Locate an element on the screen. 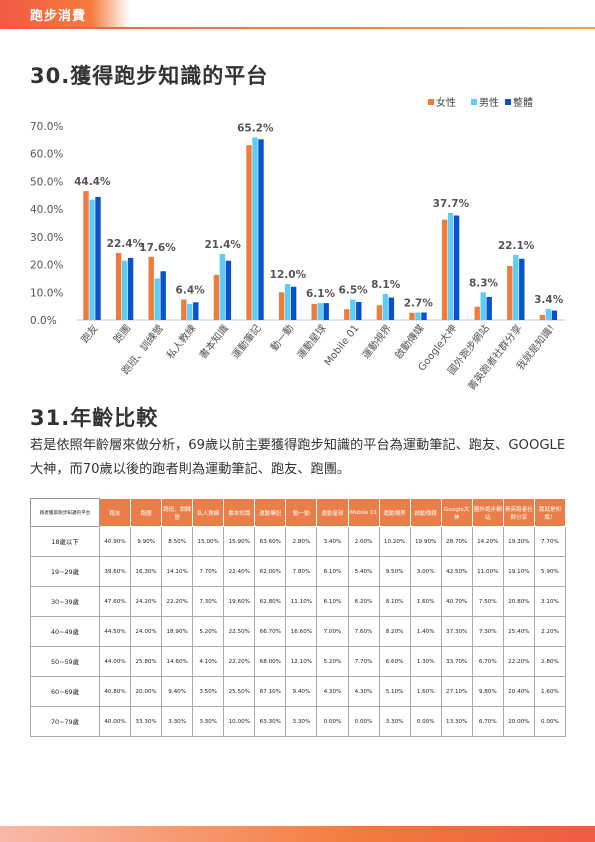  table-cell: 3.40% is located at coordinates (332, 541).